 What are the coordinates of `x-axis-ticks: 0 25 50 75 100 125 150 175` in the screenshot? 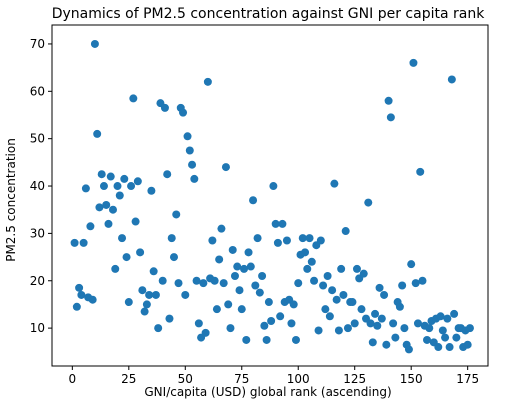 It's located at (274, 376).